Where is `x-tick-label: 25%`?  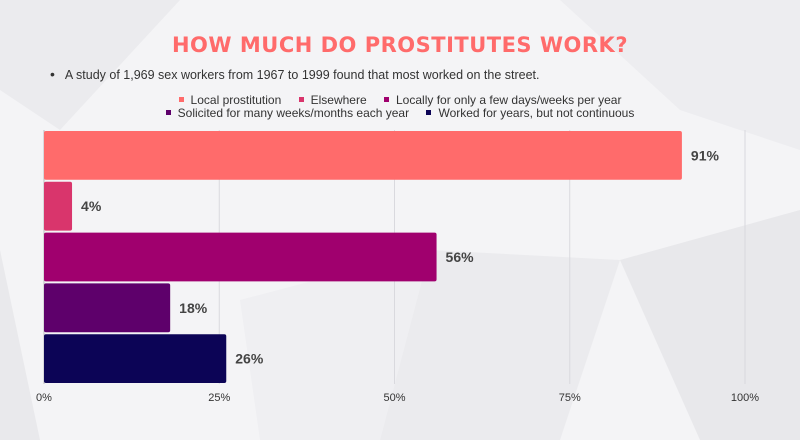
x-tick-label: 25% is located at coordinates (219, 398).